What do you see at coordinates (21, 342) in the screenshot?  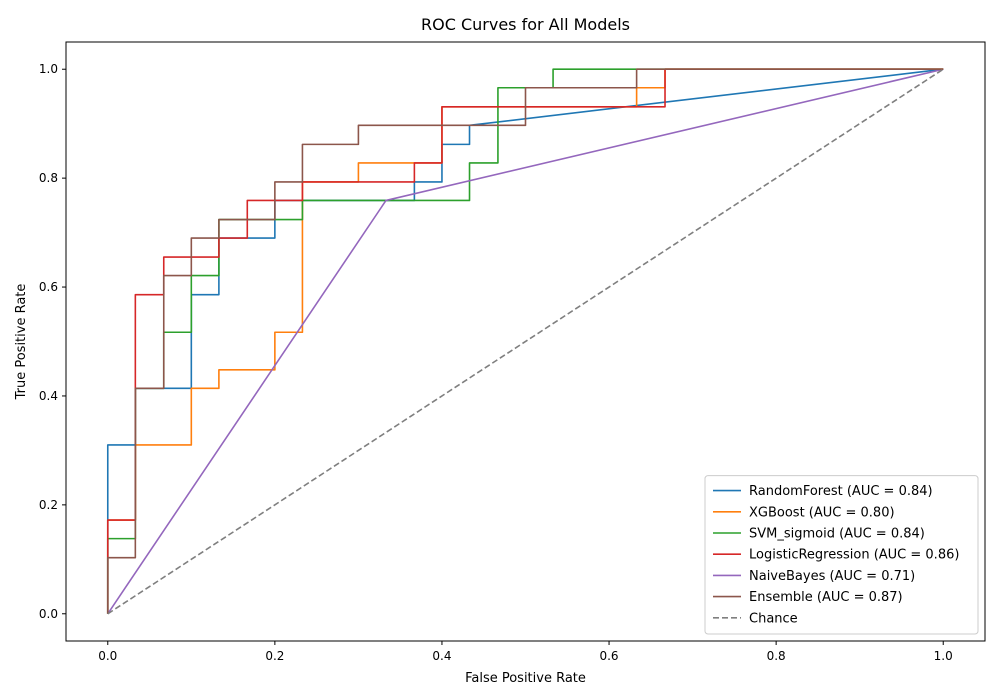 I see `y-axis-label: True Positive Rate` at bounding box center [21, 342].